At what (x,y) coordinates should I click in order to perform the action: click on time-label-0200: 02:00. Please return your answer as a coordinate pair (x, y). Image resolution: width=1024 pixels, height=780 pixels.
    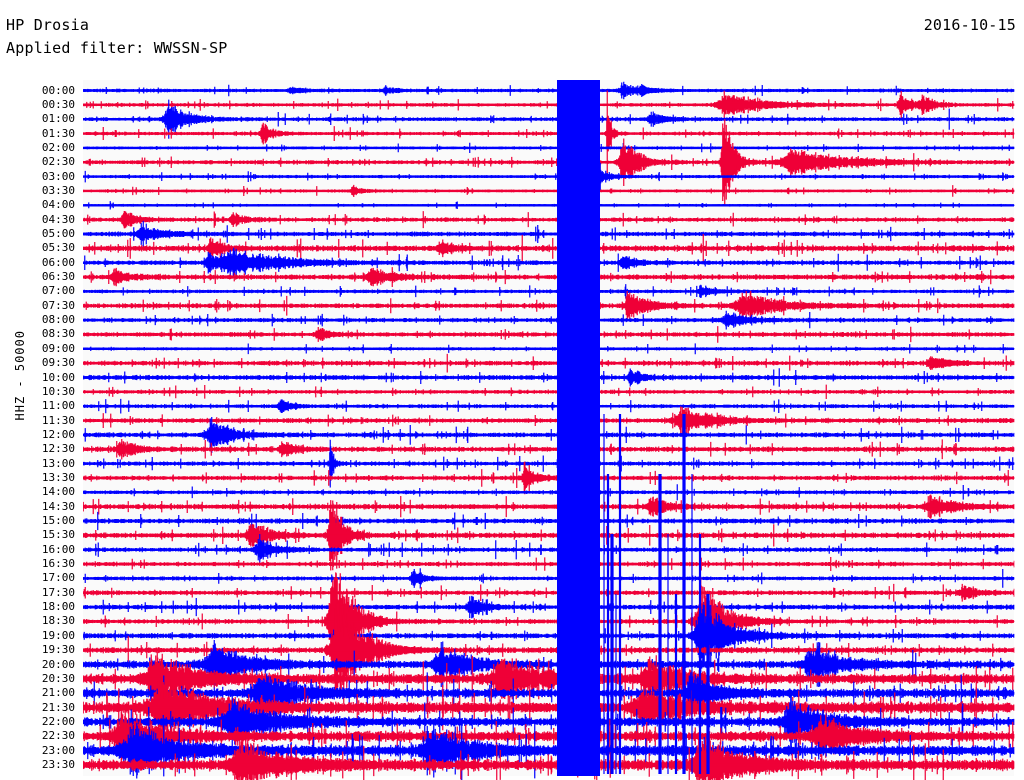
    Looking at the image, I should click on (58, 147).